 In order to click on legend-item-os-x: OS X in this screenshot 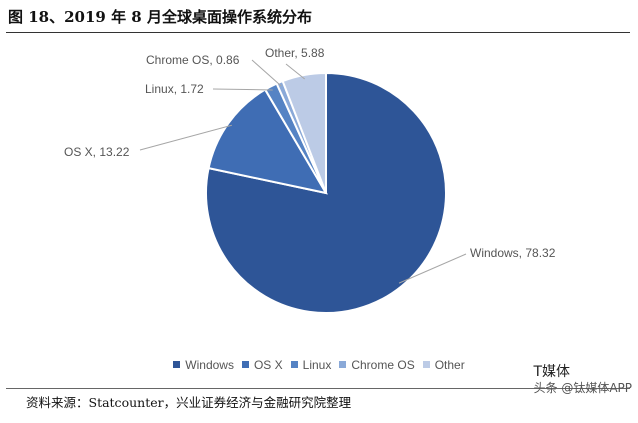, I will do `click(262, 365)`.